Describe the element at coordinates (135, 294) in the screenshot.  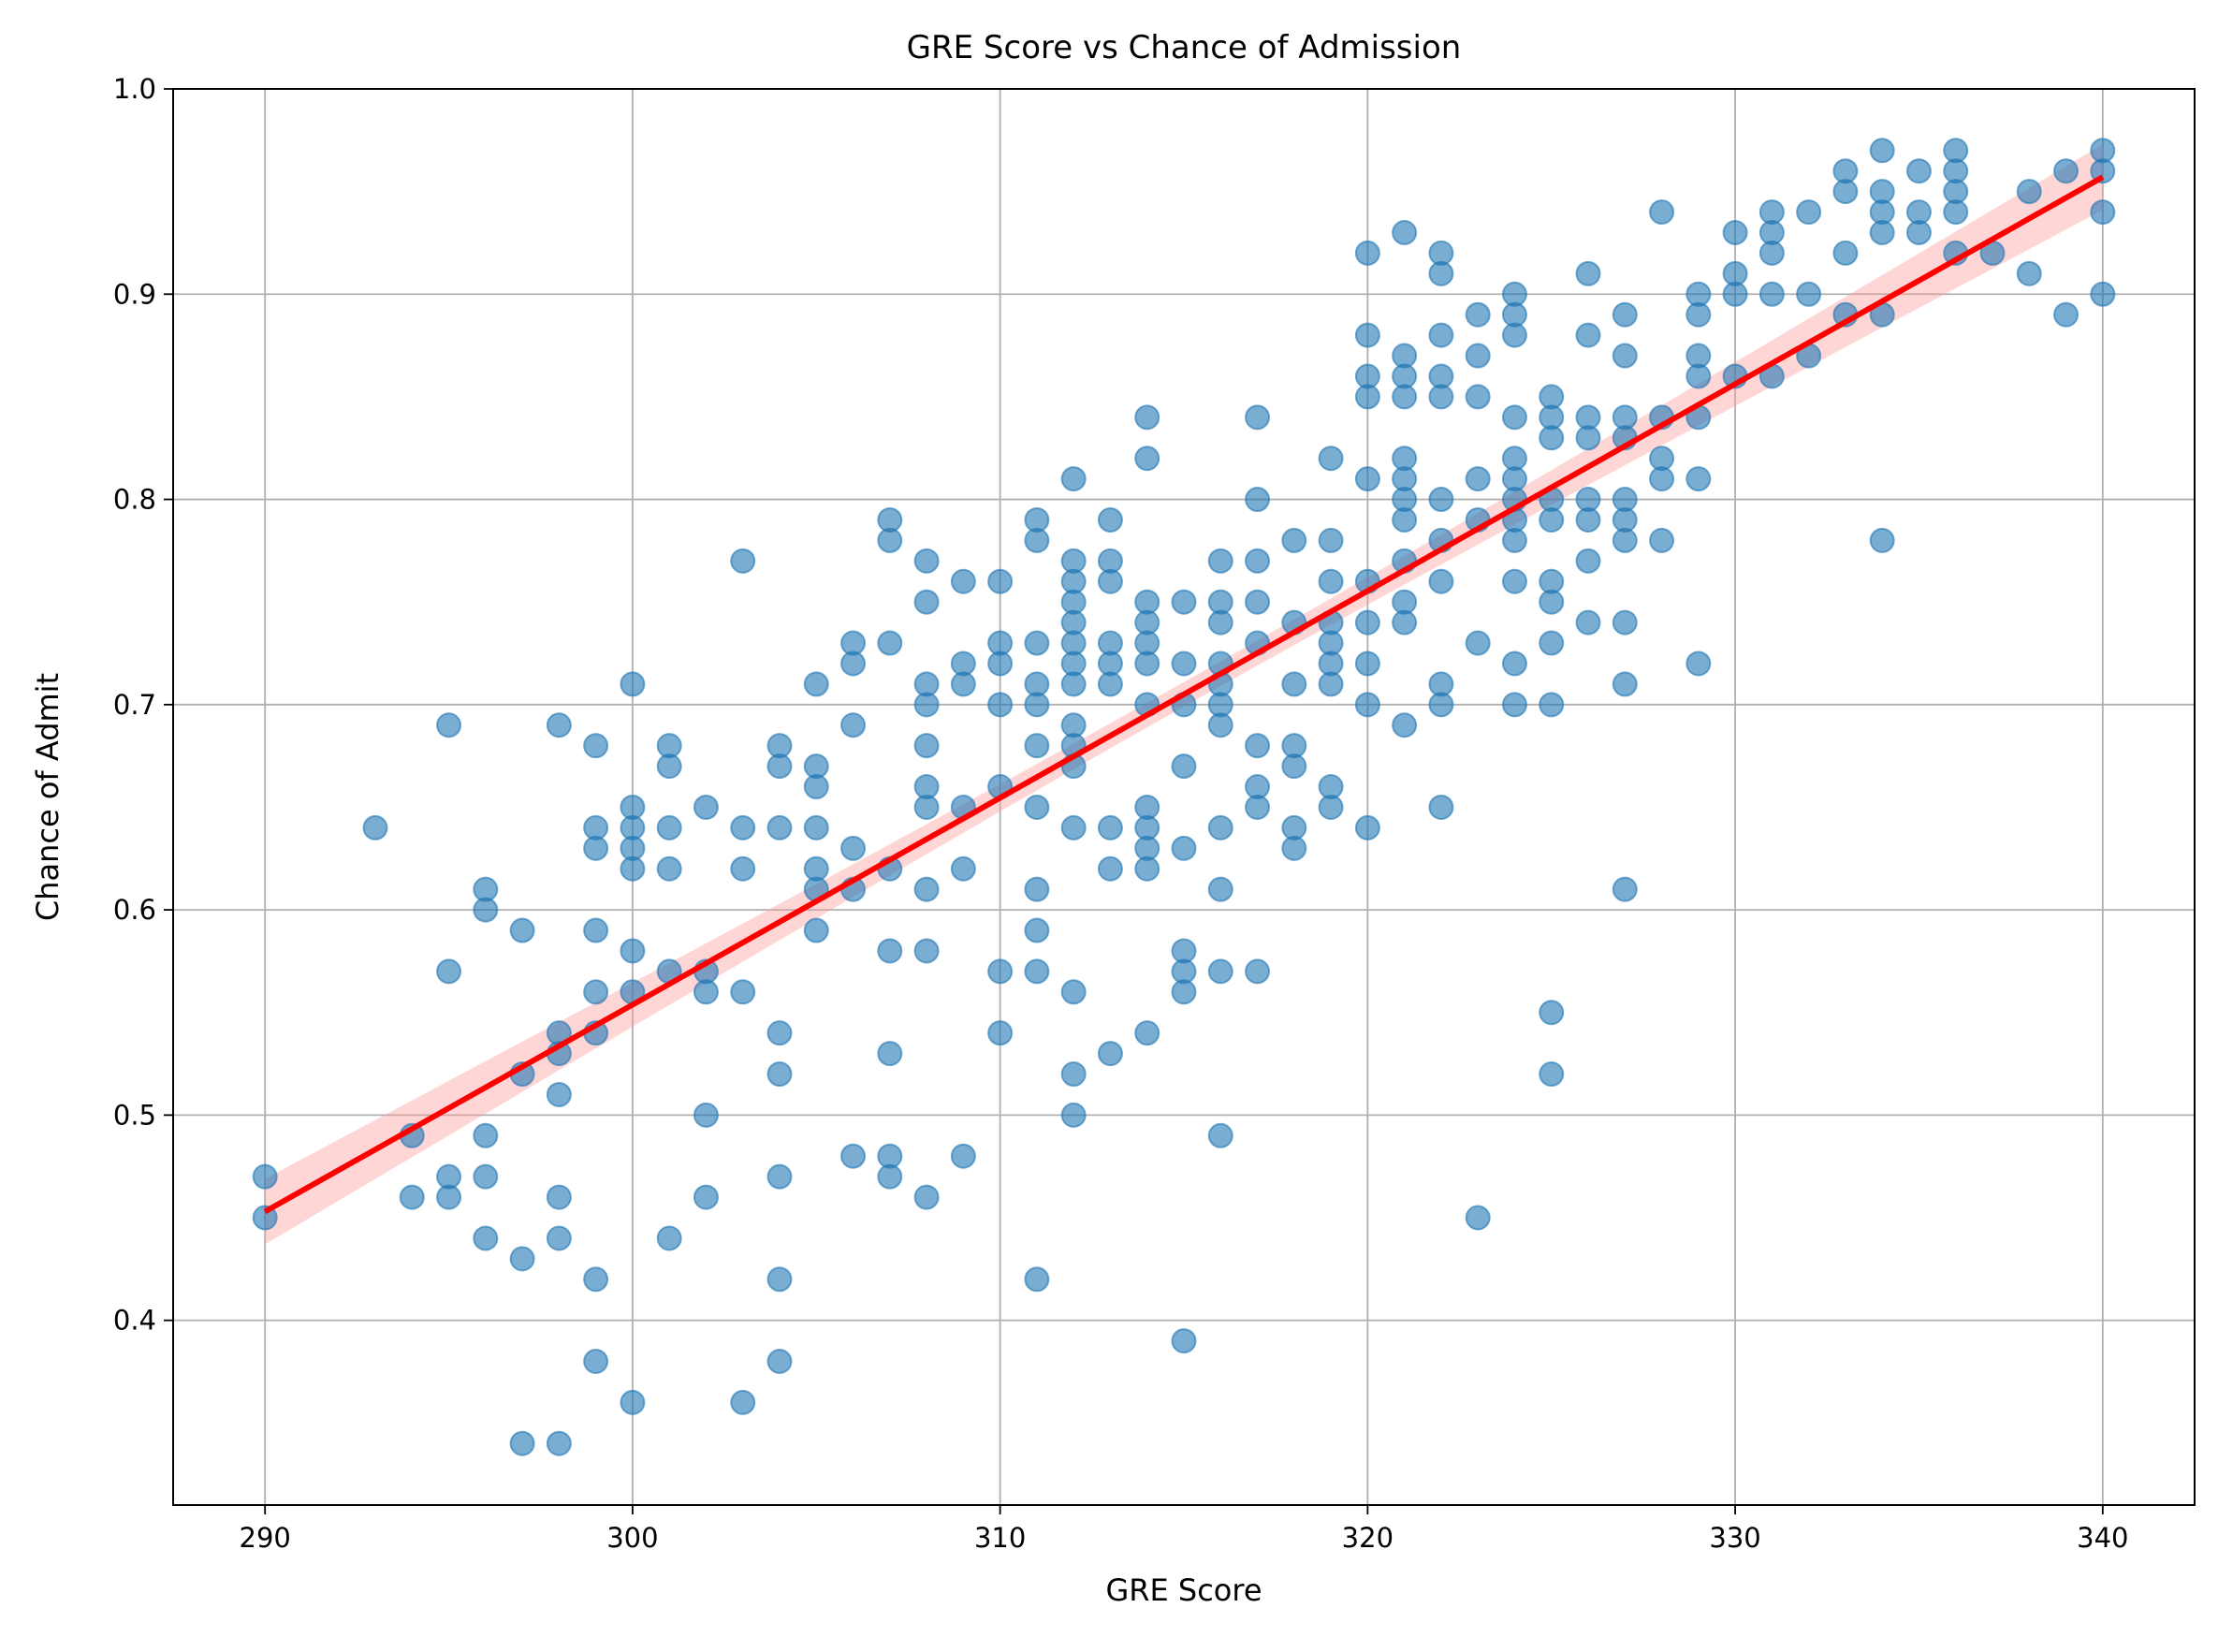
I see `y-tick-label: 0.9` at that location.